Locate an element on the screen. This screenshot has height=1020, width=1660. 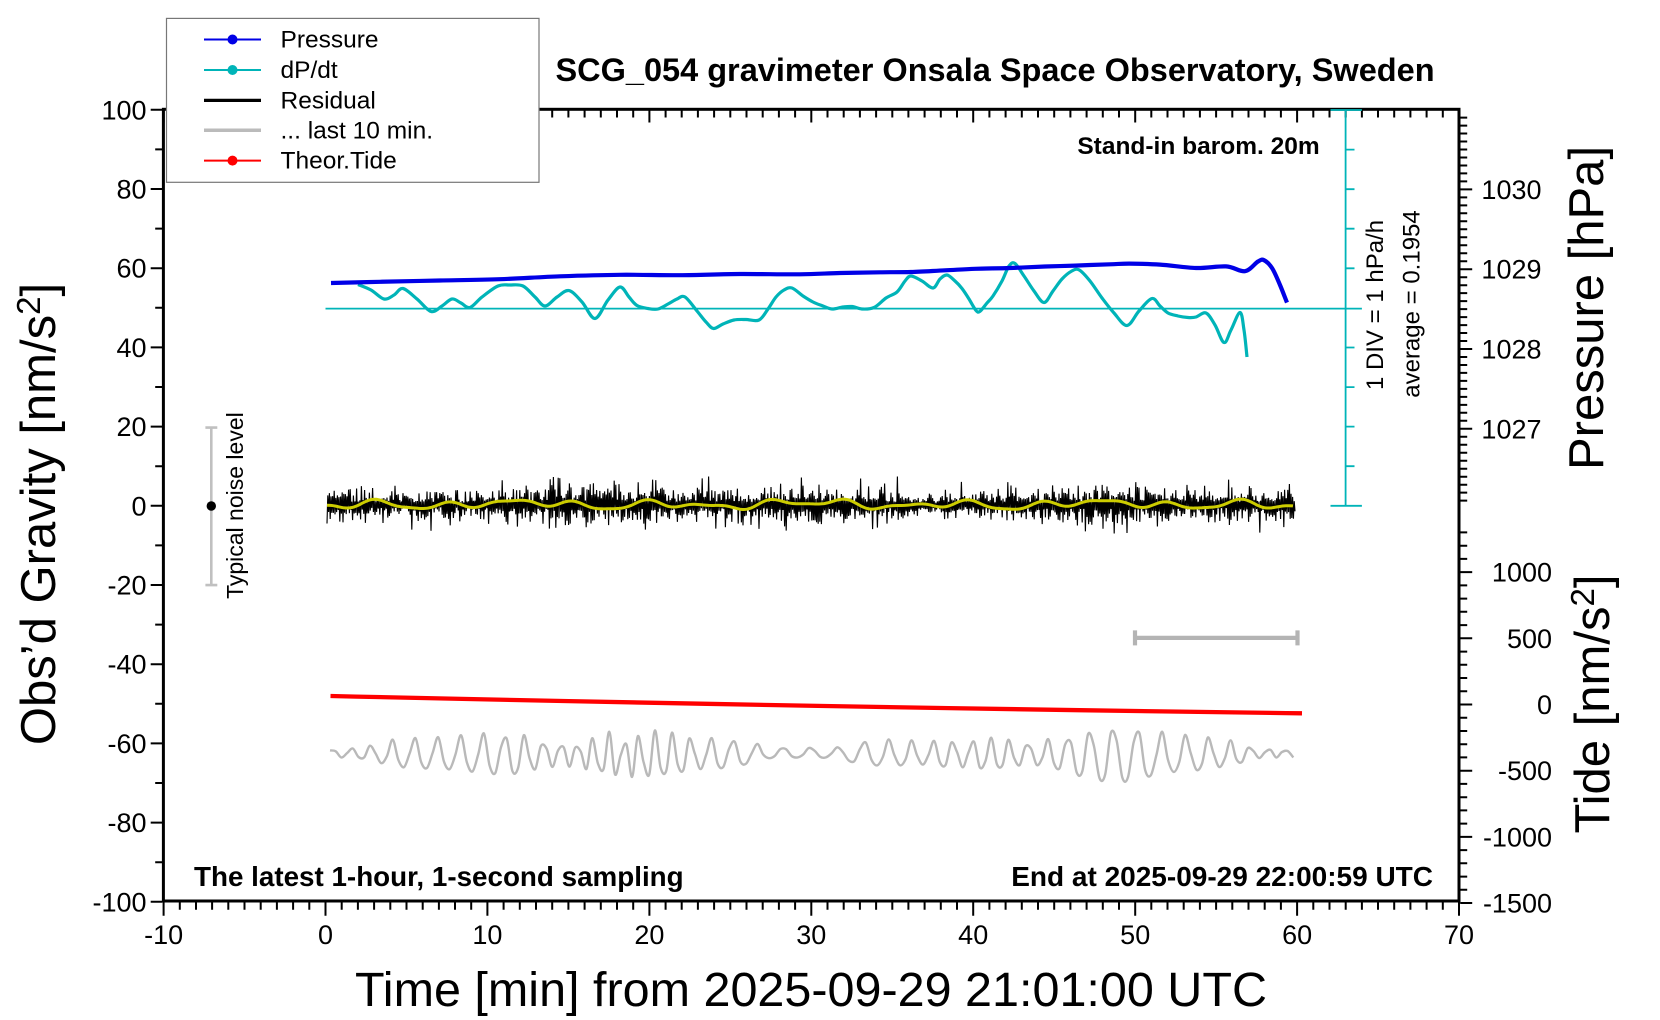
svg-text: -40 is located at coordinates (126, 665).